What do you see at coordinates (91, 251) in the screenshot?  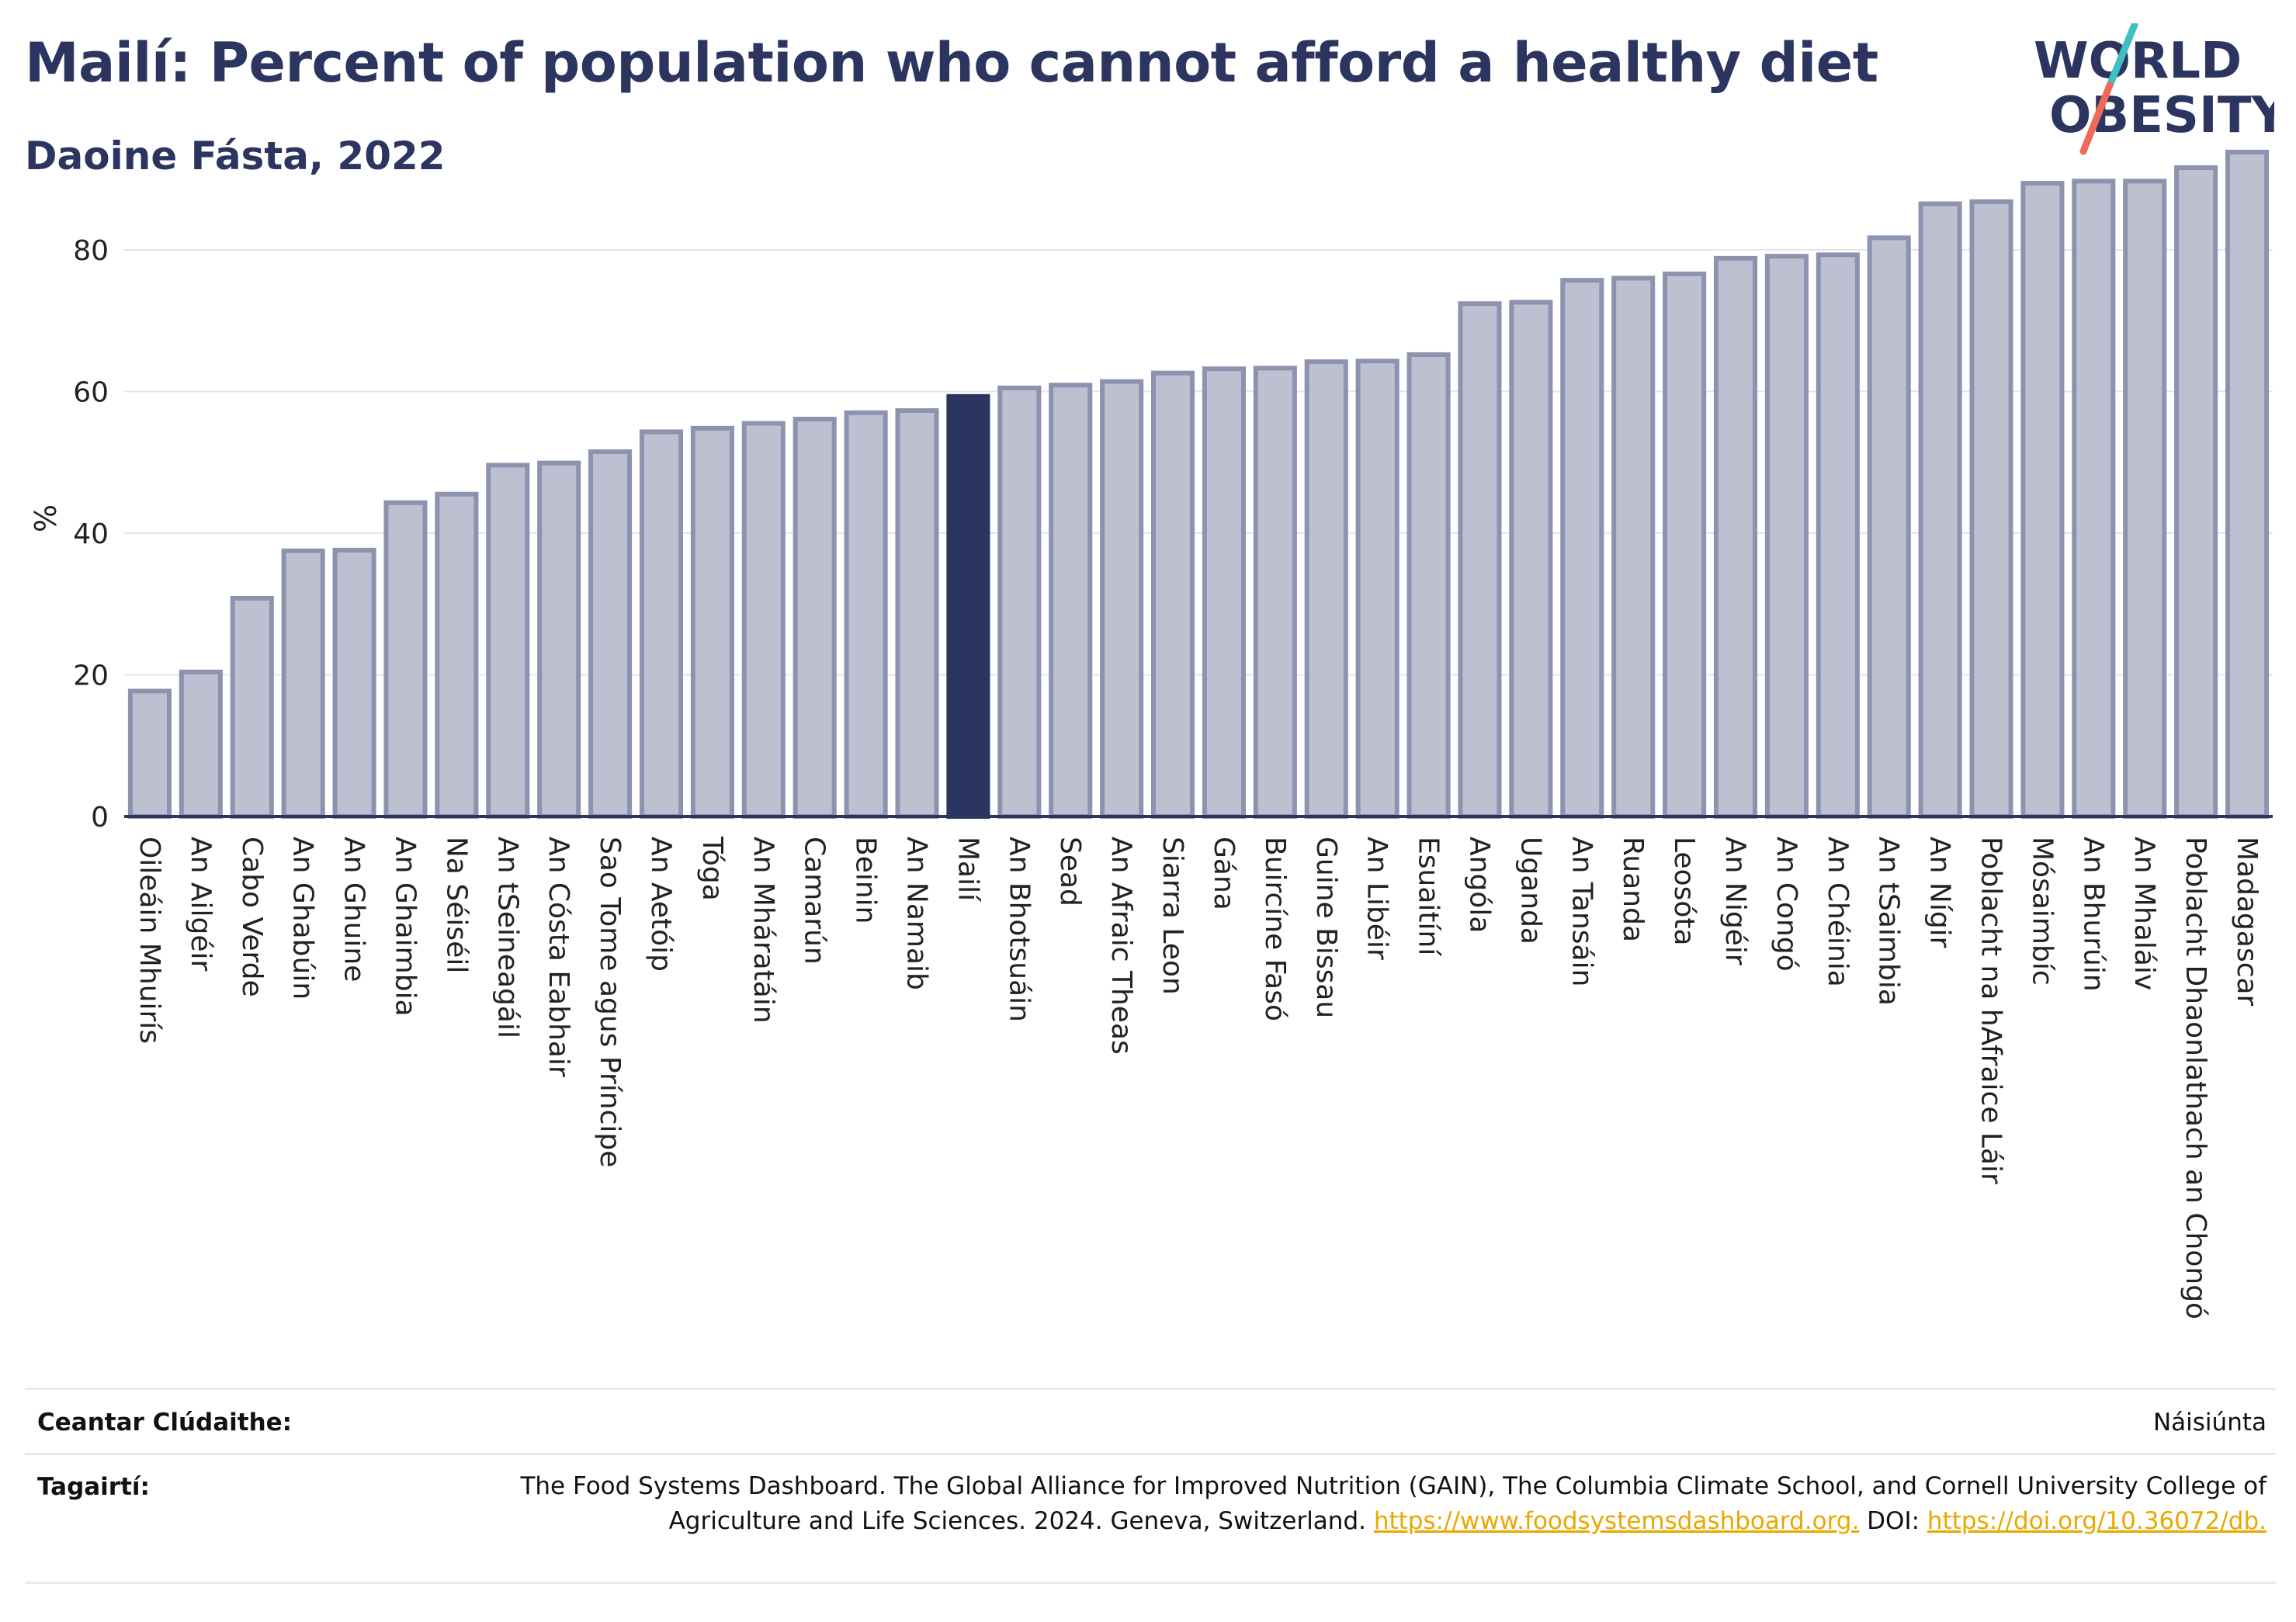 I see `y-tick-label: 80` at bounding box center [91, 251].